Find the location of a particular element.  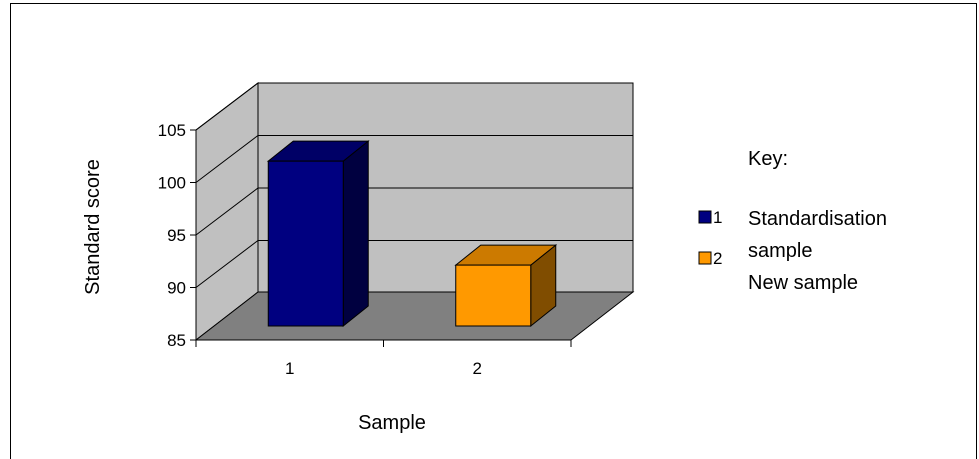

bars is located at coordinates (412, 234).